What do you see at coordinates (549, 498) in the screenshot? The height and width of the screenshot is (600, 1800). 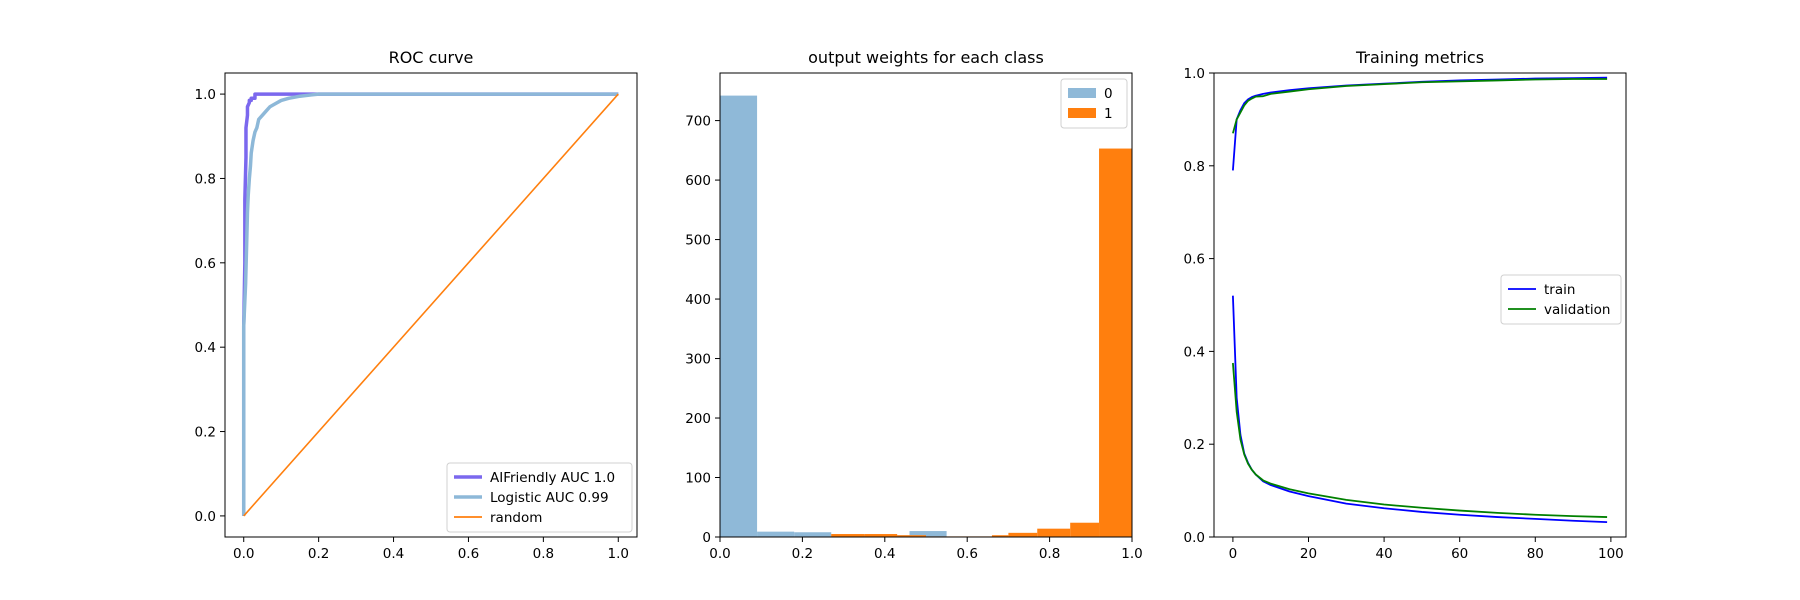 I see `legend-label: Logistic AUC 0.99` at bounding box center [549, 498].